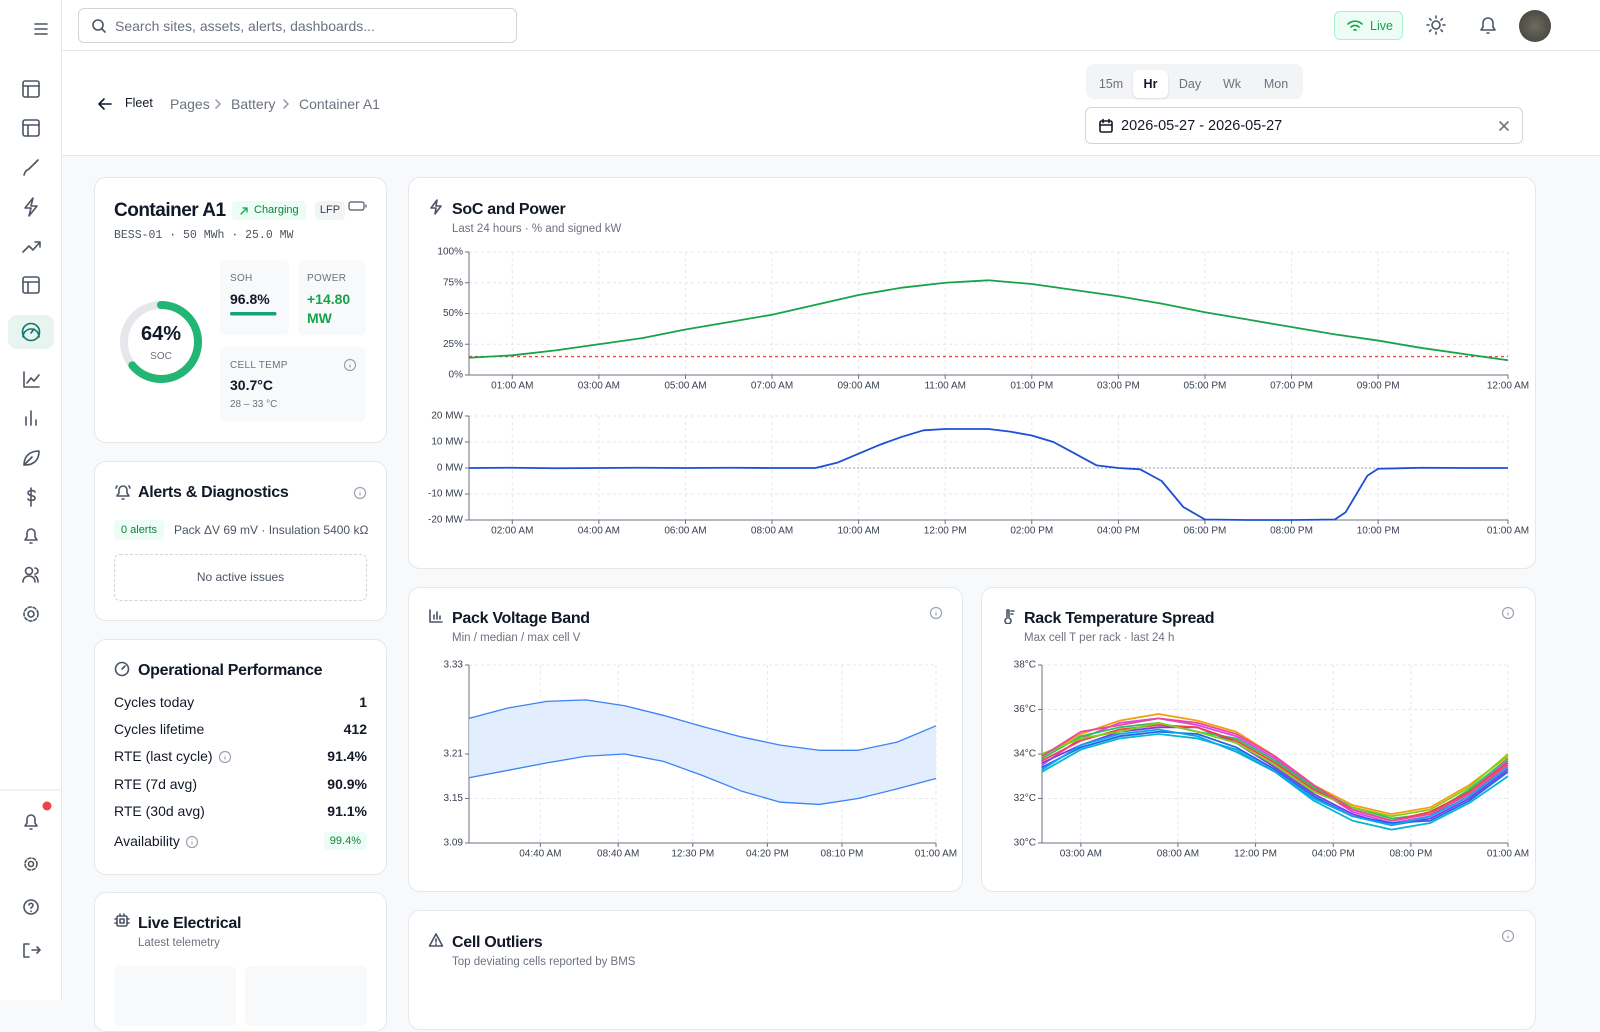 This screenshot has width=1600, height=1032. What do you see at coordinates (330, 210) in the screenshot?
I see `chemistry-badge: LFP` at bounding box center [330, 210].